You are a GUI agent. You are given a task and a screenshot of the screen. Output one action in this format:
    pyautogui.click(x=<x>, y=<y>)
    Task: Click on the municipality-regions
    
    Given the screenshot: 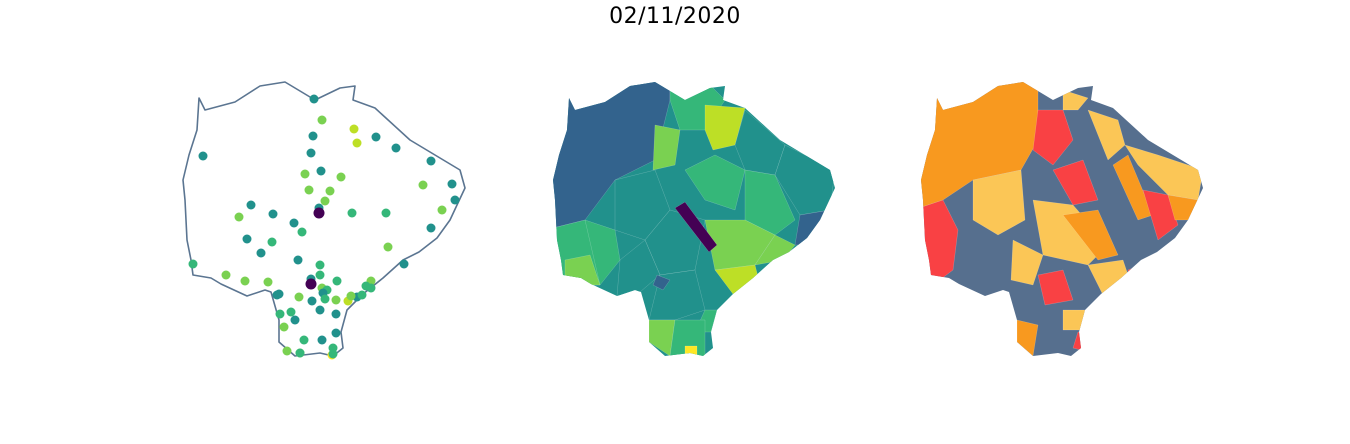 What is the action you would take?
    pyautogui.click(x=694, y=219)
    